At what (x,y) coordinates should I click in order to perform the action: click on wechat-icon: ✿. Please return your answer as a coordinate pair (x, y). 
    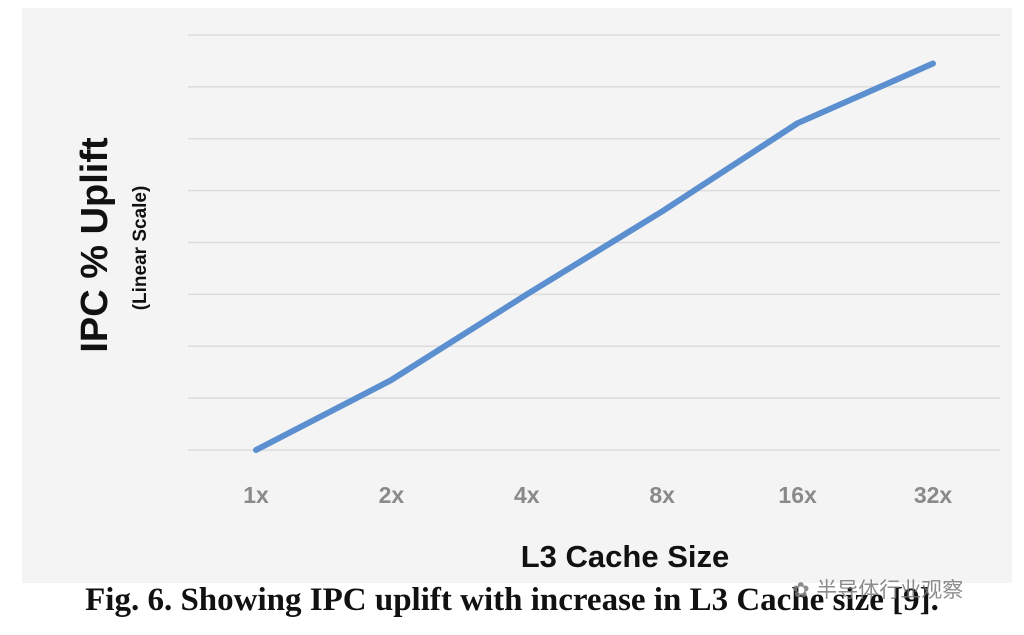
    Looking at the image, I should click on (801, 590).